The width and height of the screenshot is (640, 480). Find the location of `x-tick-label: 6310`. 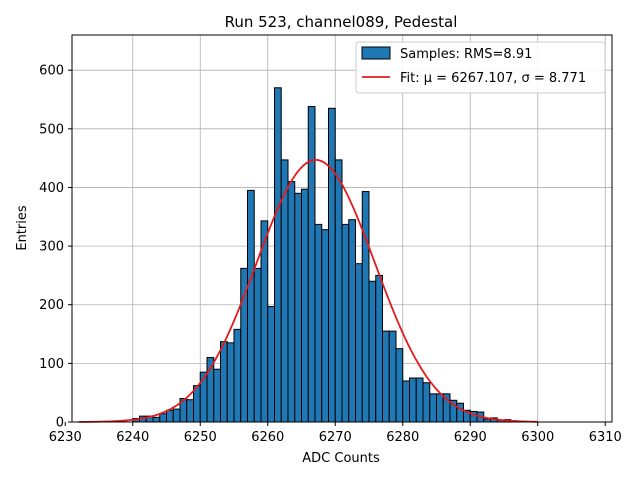

x-tick-label: 6310 is located at coordinates (605, 437).